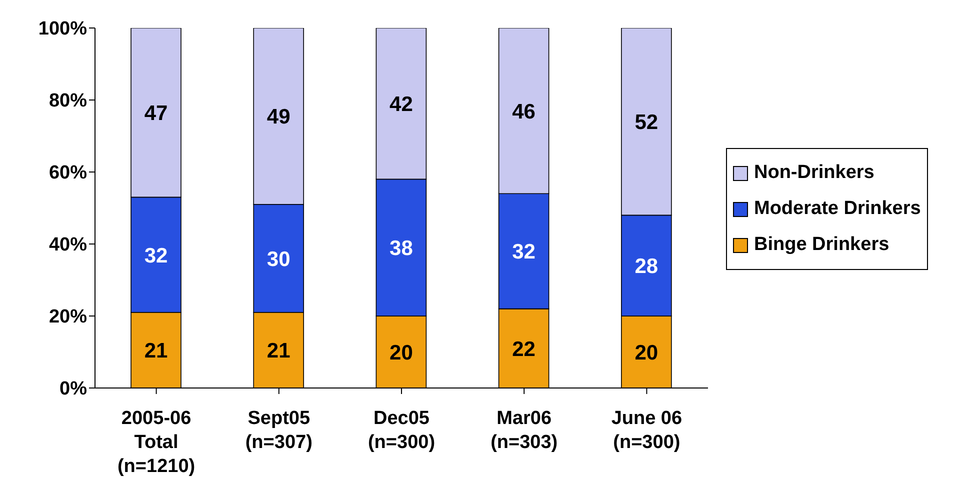 The width and height of the screenshot is (969, 489). Describe the element at coordinates (278, 430) in the screenshot. I see `x-tick-label: Sept05 (n=307)` at that location.